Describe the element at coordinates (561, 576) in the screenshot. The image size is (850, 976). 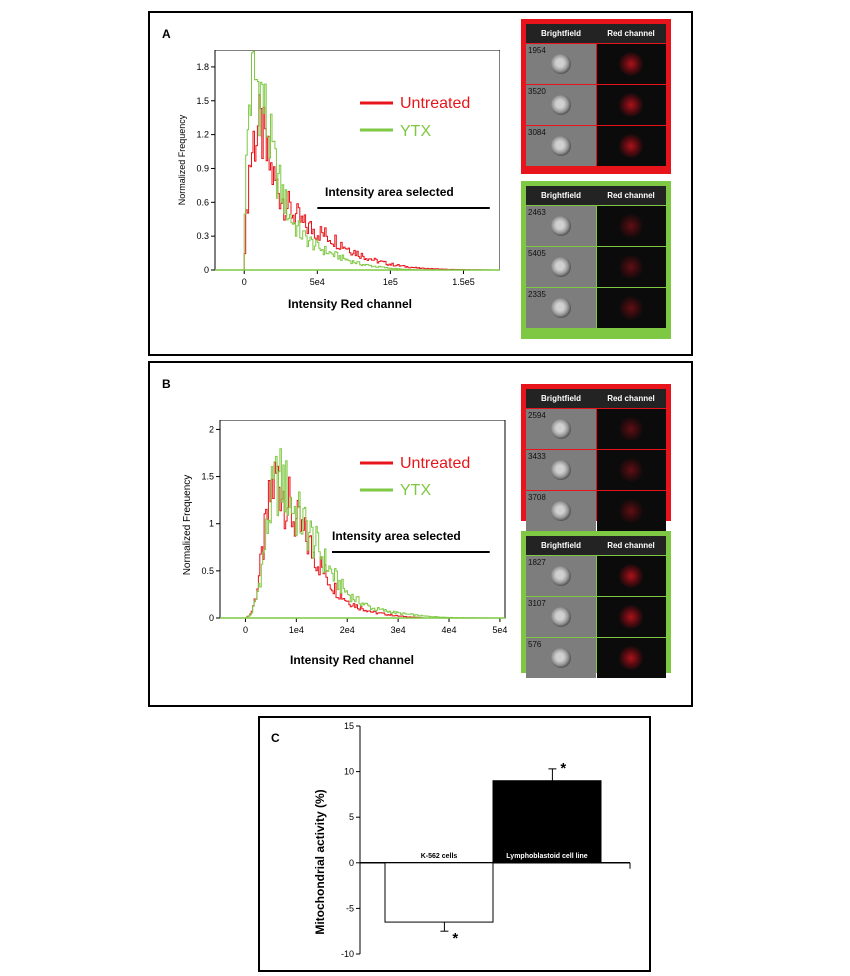
I see `brightfield-image: 1827` at that location.